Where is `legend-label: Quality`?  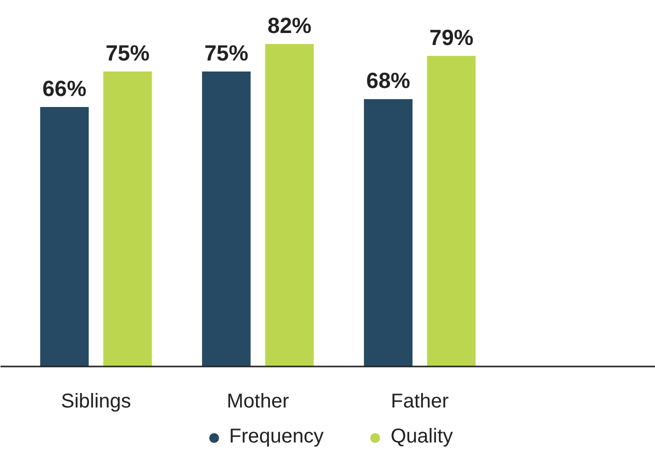 legend-label: Quality is located at coordinates (421, 437).